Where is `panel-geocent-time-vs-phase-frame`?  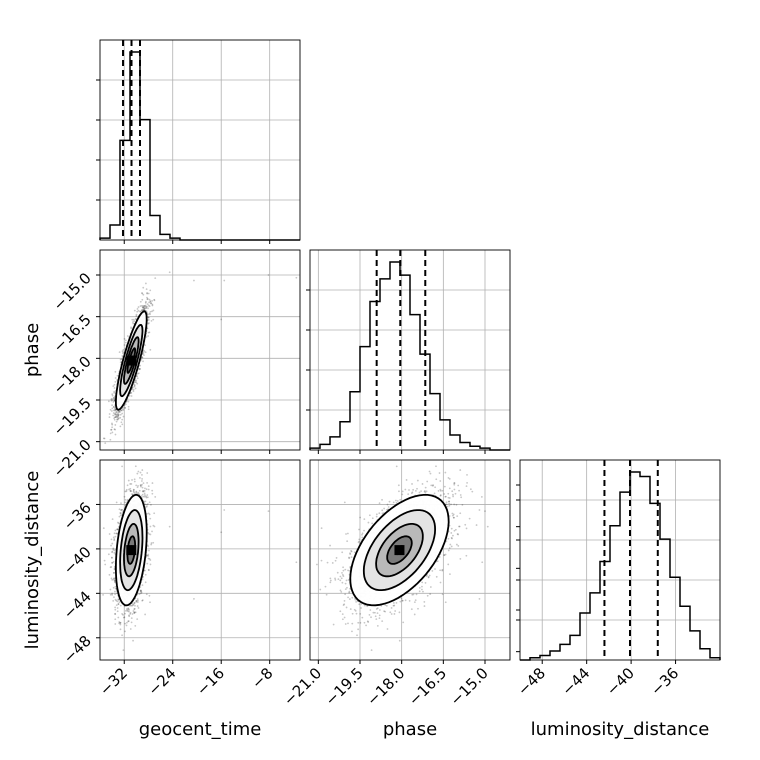 panel-geocent-time-vs-phase-frame is located at coordinates (200, 350).